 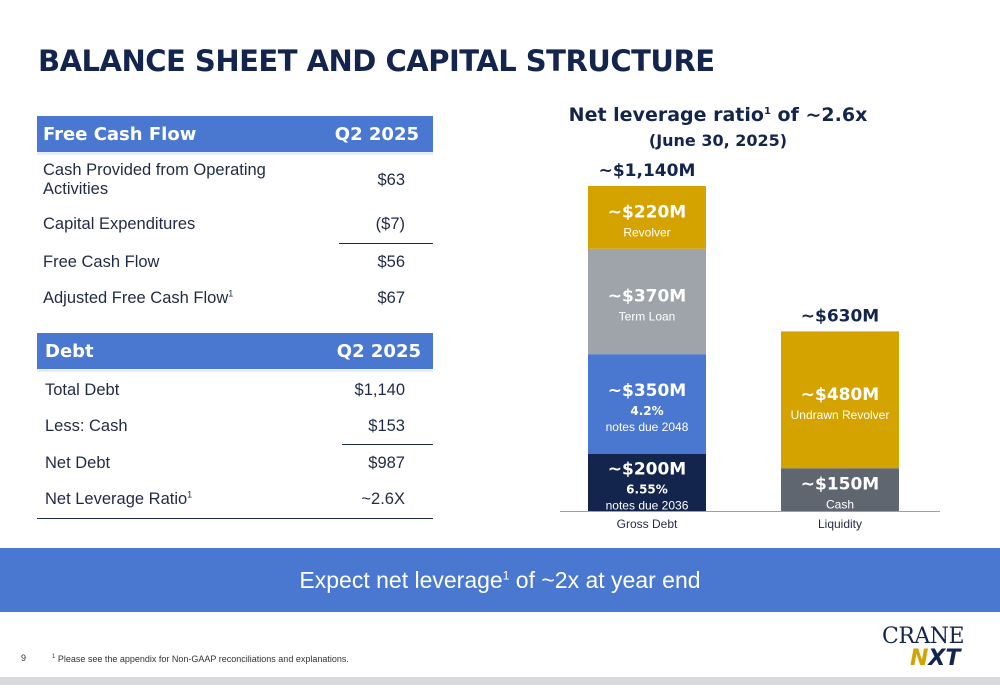 What do you see at coordinates (935, 658) in the screenshot?
I see `logo-nxt-text: NXT` at bounding box center [935, 658].